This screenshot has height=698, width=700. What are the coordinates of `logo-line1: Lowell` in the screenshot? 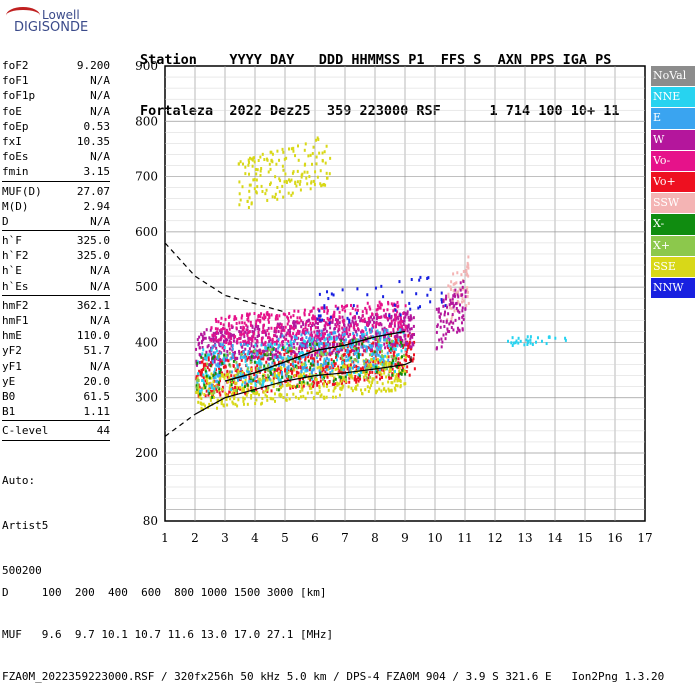 It's located at (61, 15).